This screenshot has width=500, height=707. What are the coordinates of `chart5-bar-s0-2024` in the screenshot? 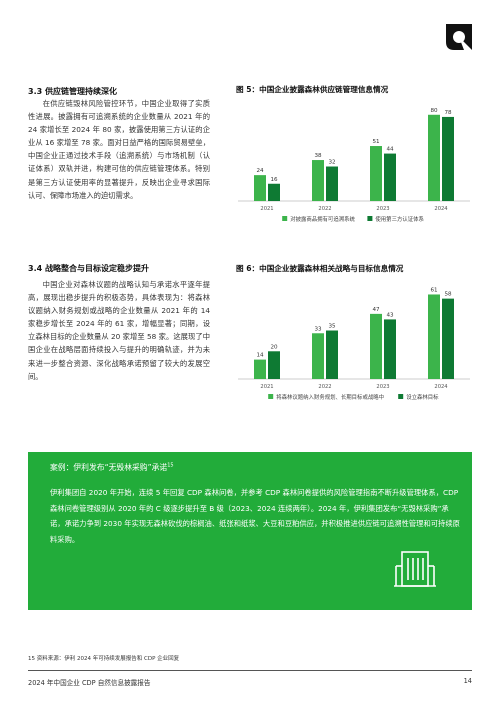 It's located at (434, 157).